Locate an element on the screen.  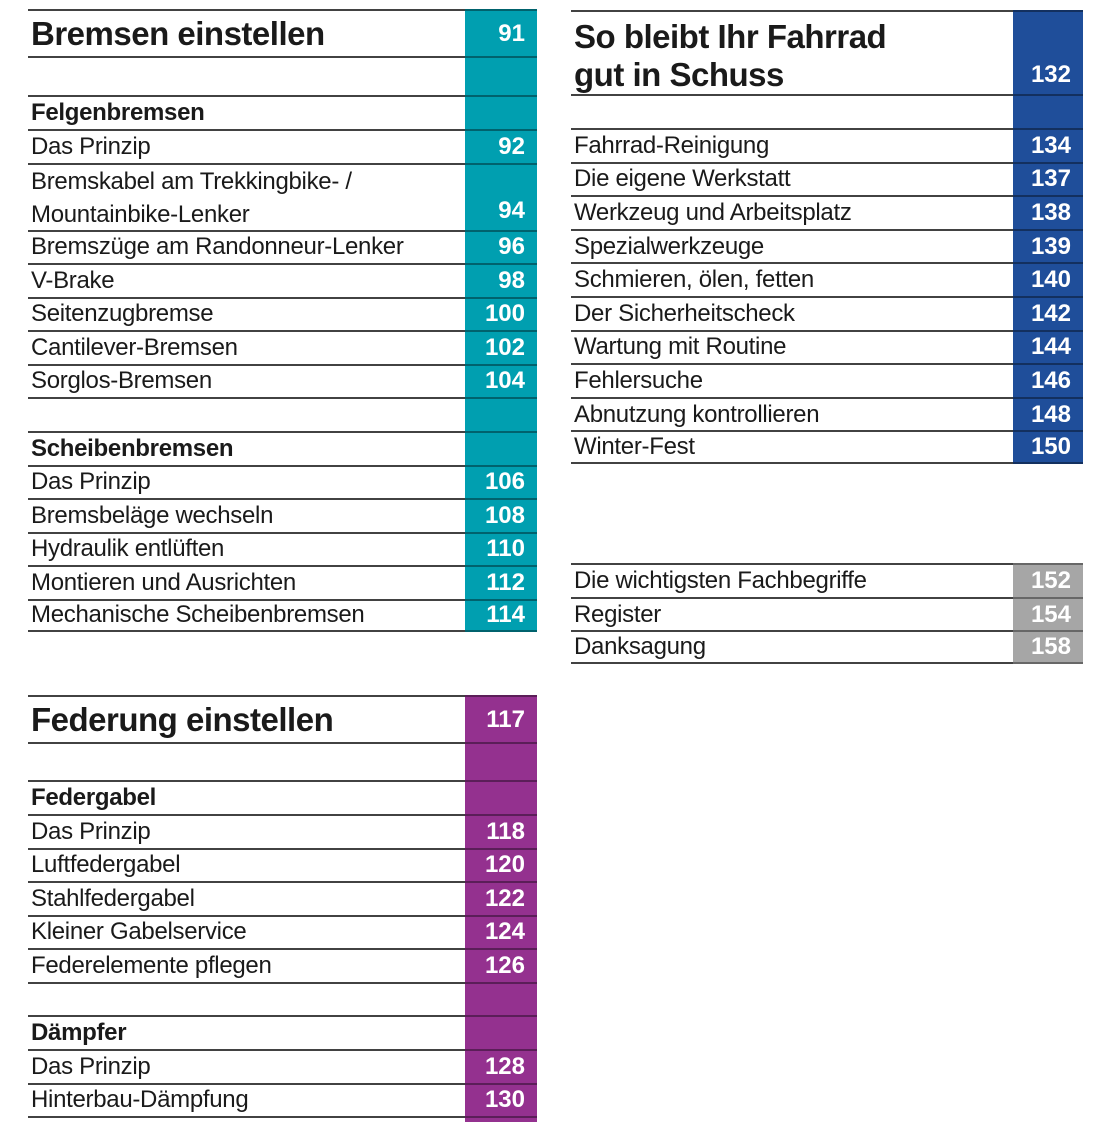
entry-label: Winter-Fest is located at coordinates (634, 447).